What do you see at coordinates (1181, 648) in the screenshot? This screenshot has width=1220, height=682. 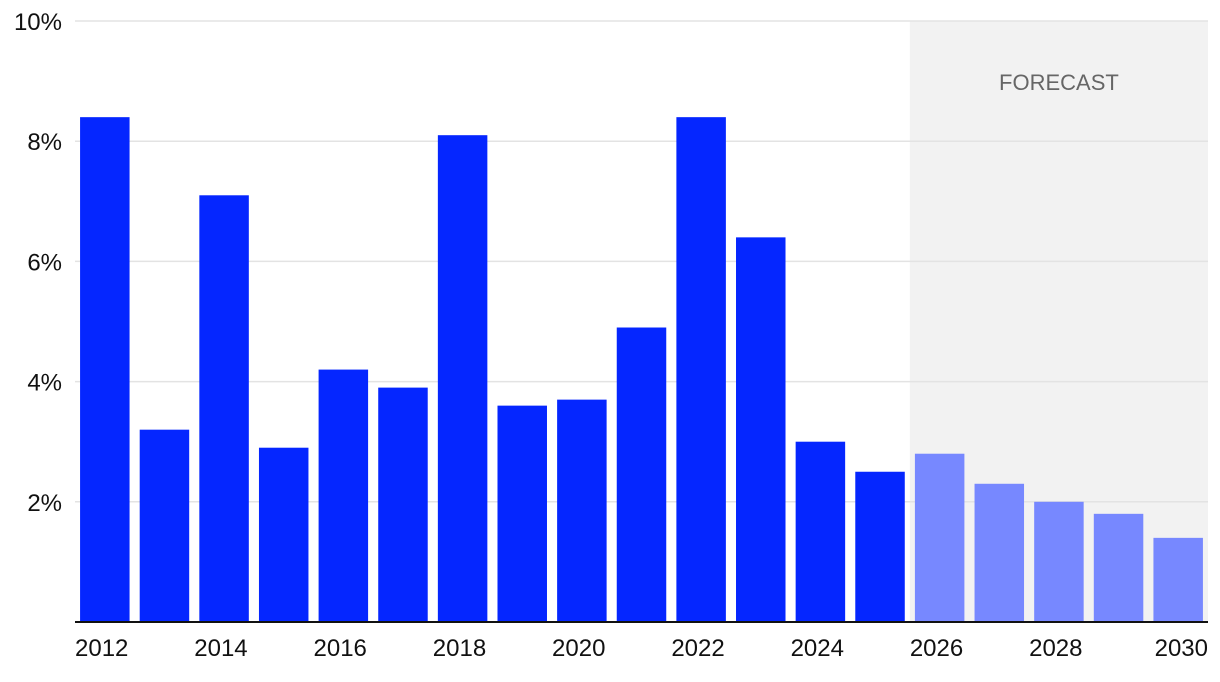 I see `x-tick-label: 2030` at bounding box center [1181, 648].